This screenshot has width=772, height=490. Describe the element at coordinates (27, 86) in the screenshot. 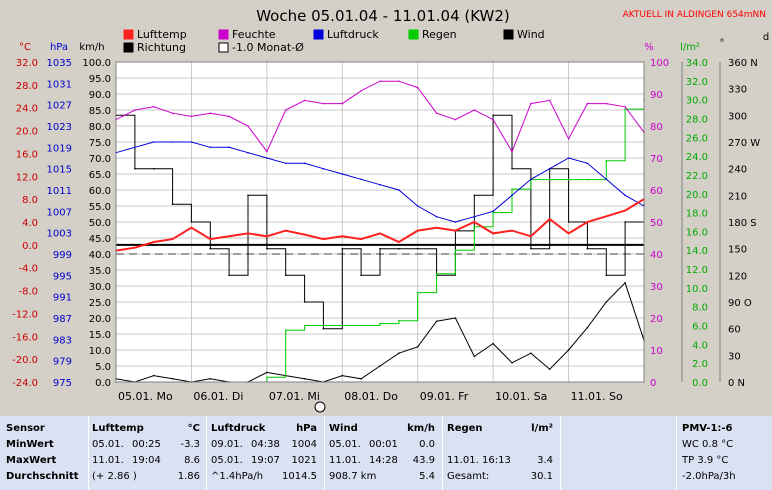

I see `temp-tick-label: 28.0` at that location.